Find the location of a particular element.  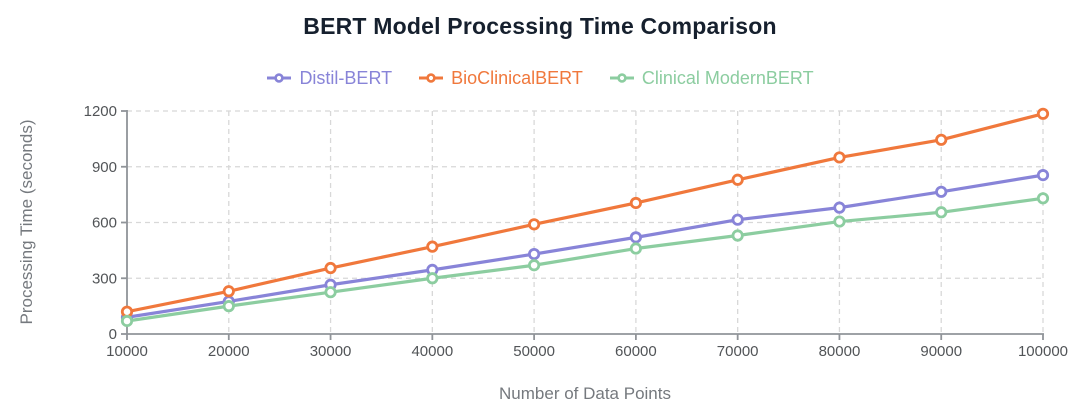

svg-text: 20000 is located at coordinates (229, 351).